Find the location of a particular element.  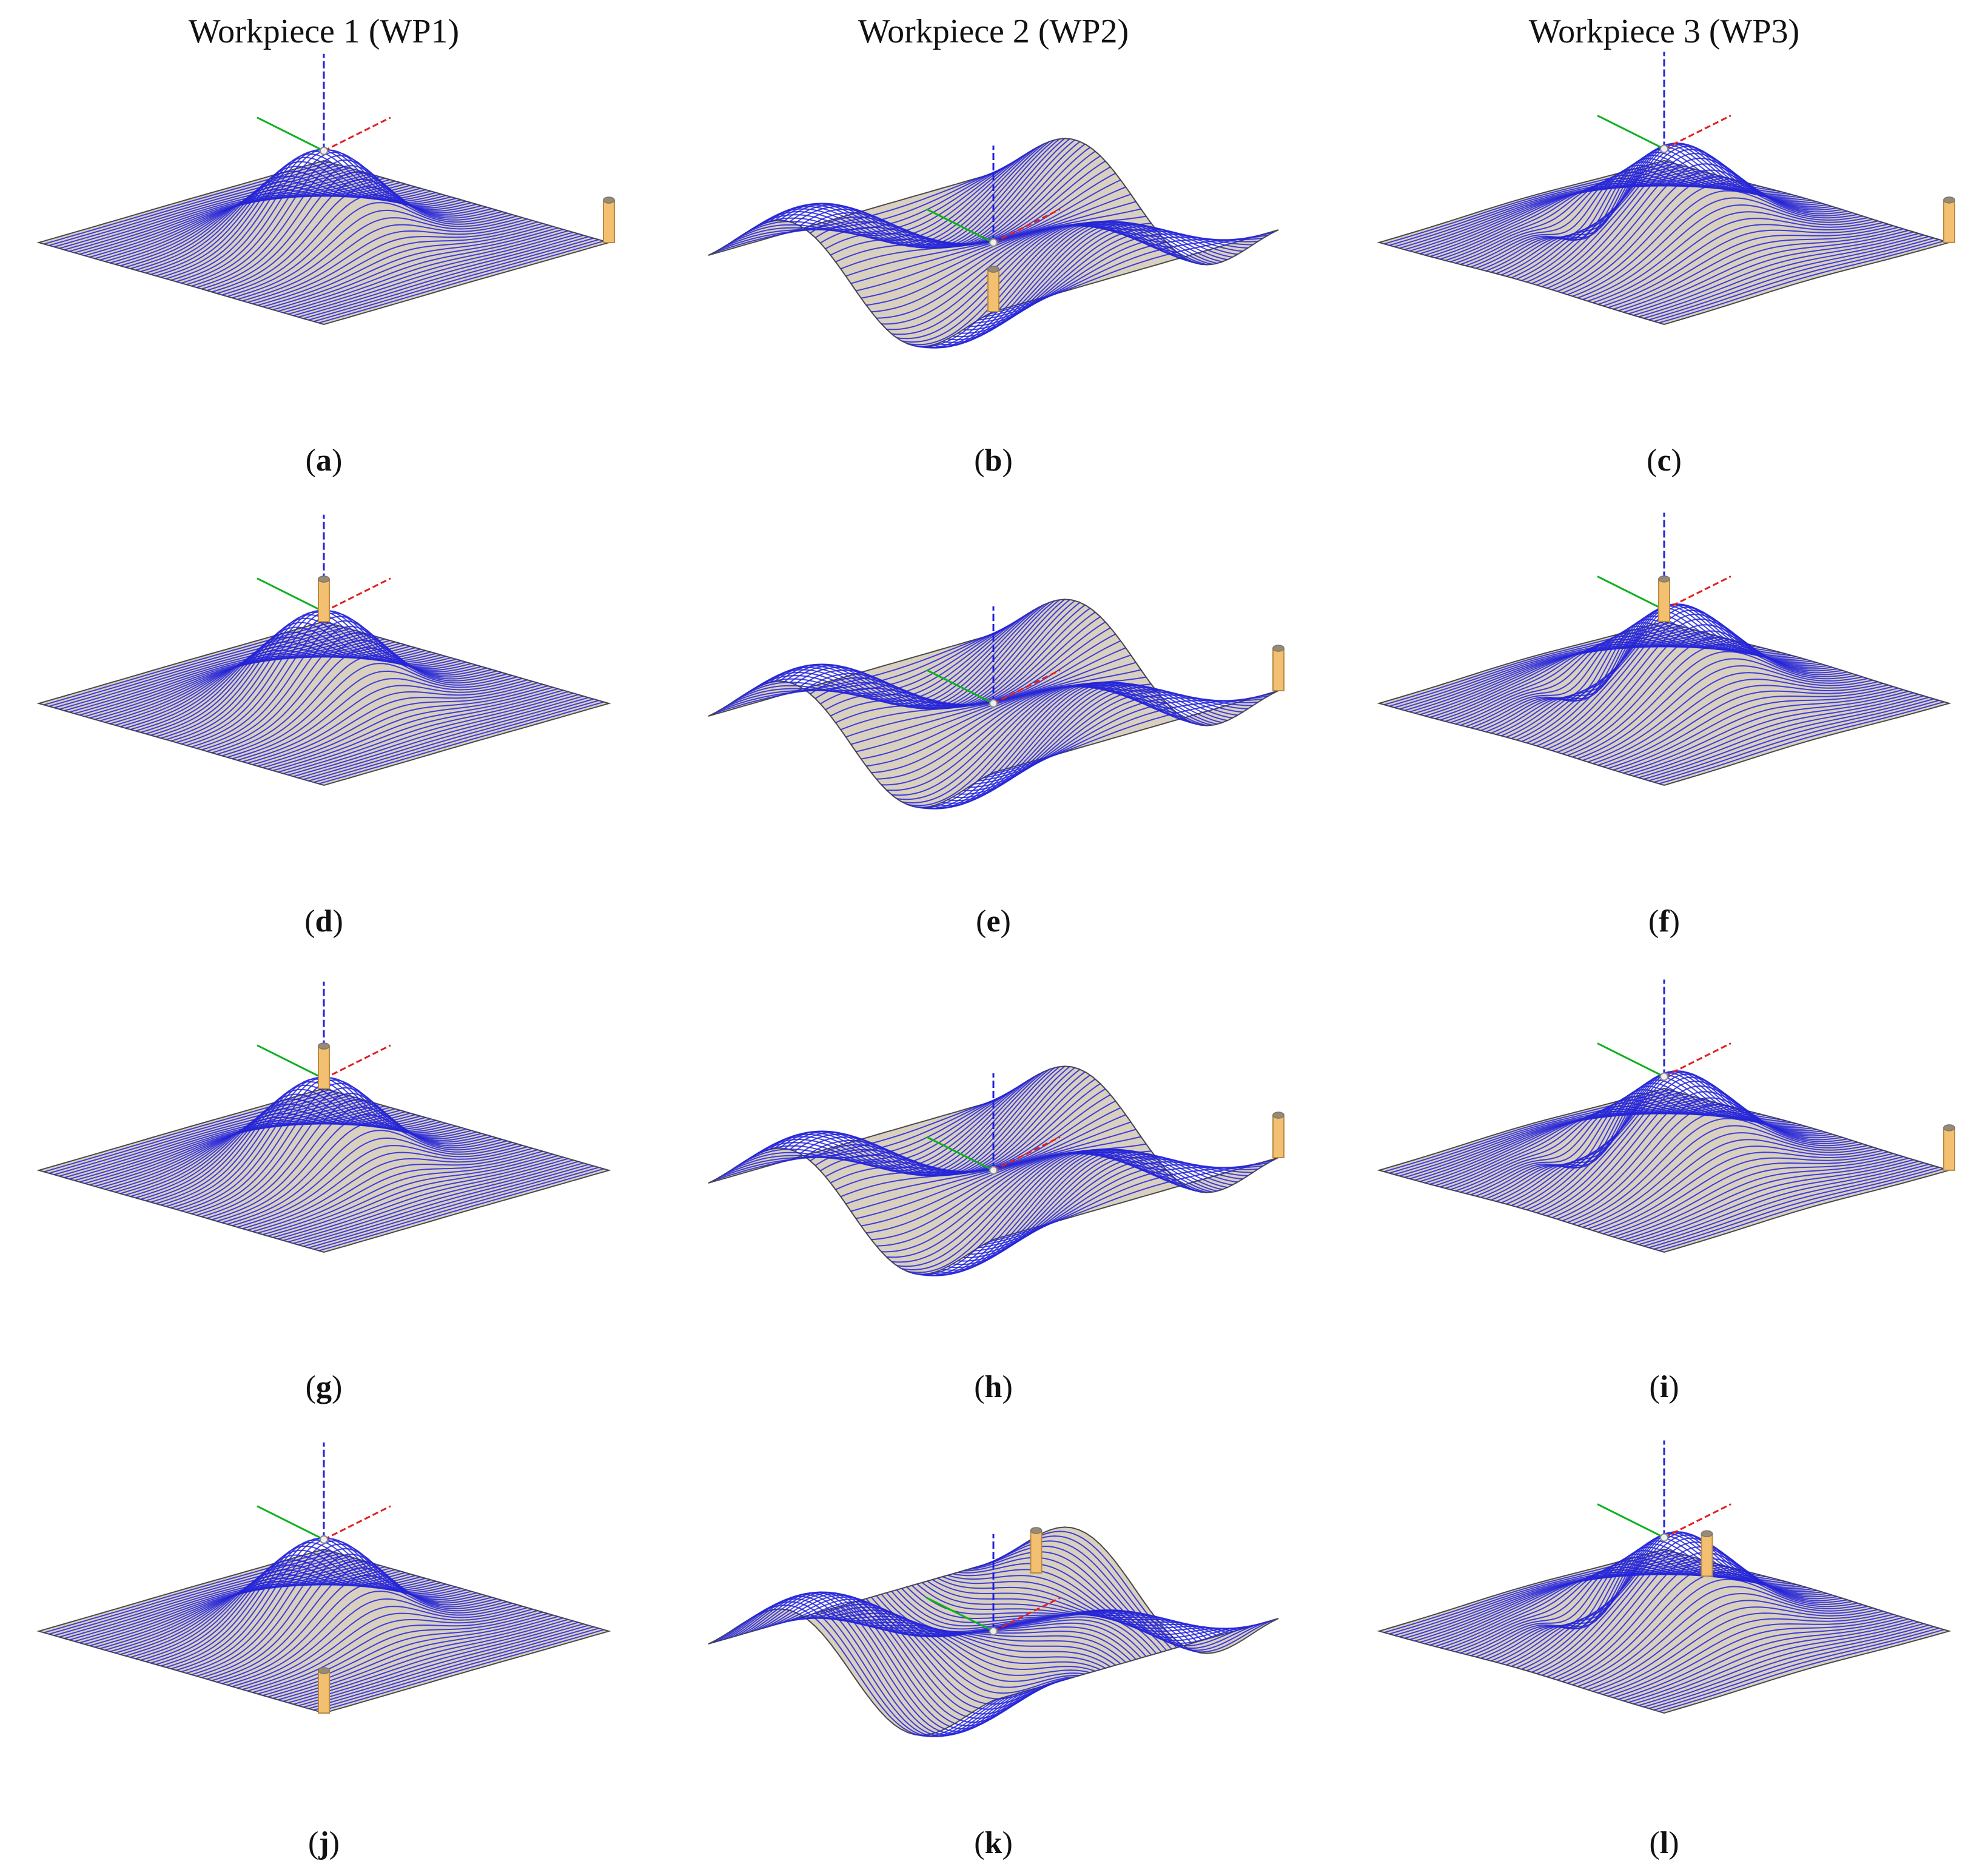

surface-a is located at coordinates (323, 242).